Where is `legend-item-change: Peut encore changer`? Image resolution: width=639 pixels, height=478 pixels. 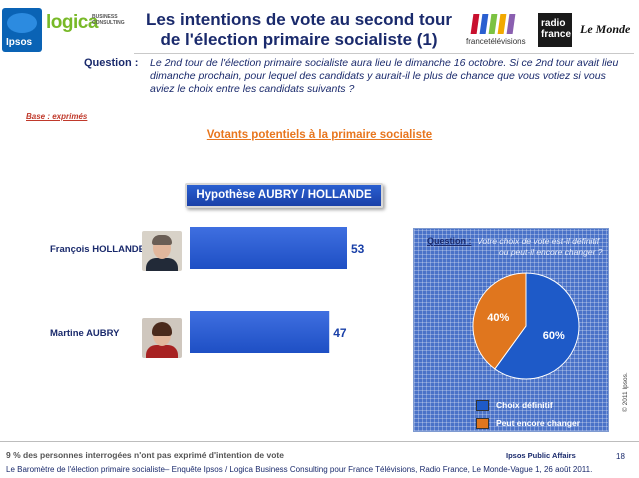
legend-item-change: Peut encore changer is located at coordinates (528, 423).